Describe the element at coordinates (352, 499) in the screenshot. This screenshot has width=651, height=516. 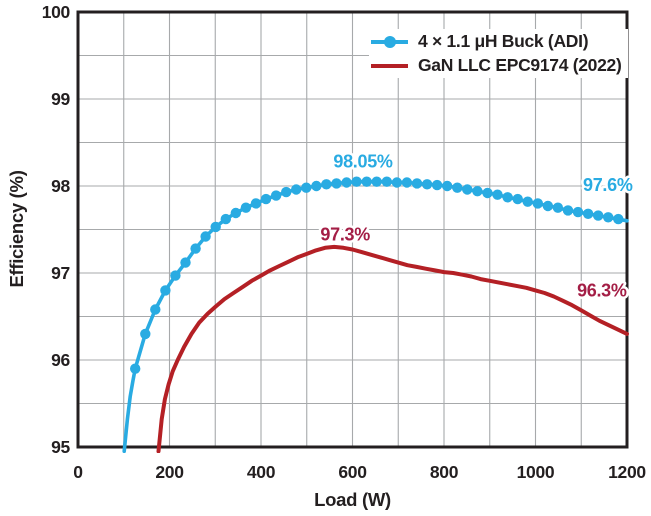
I see `x-axis-title: Load (W)` at that location.